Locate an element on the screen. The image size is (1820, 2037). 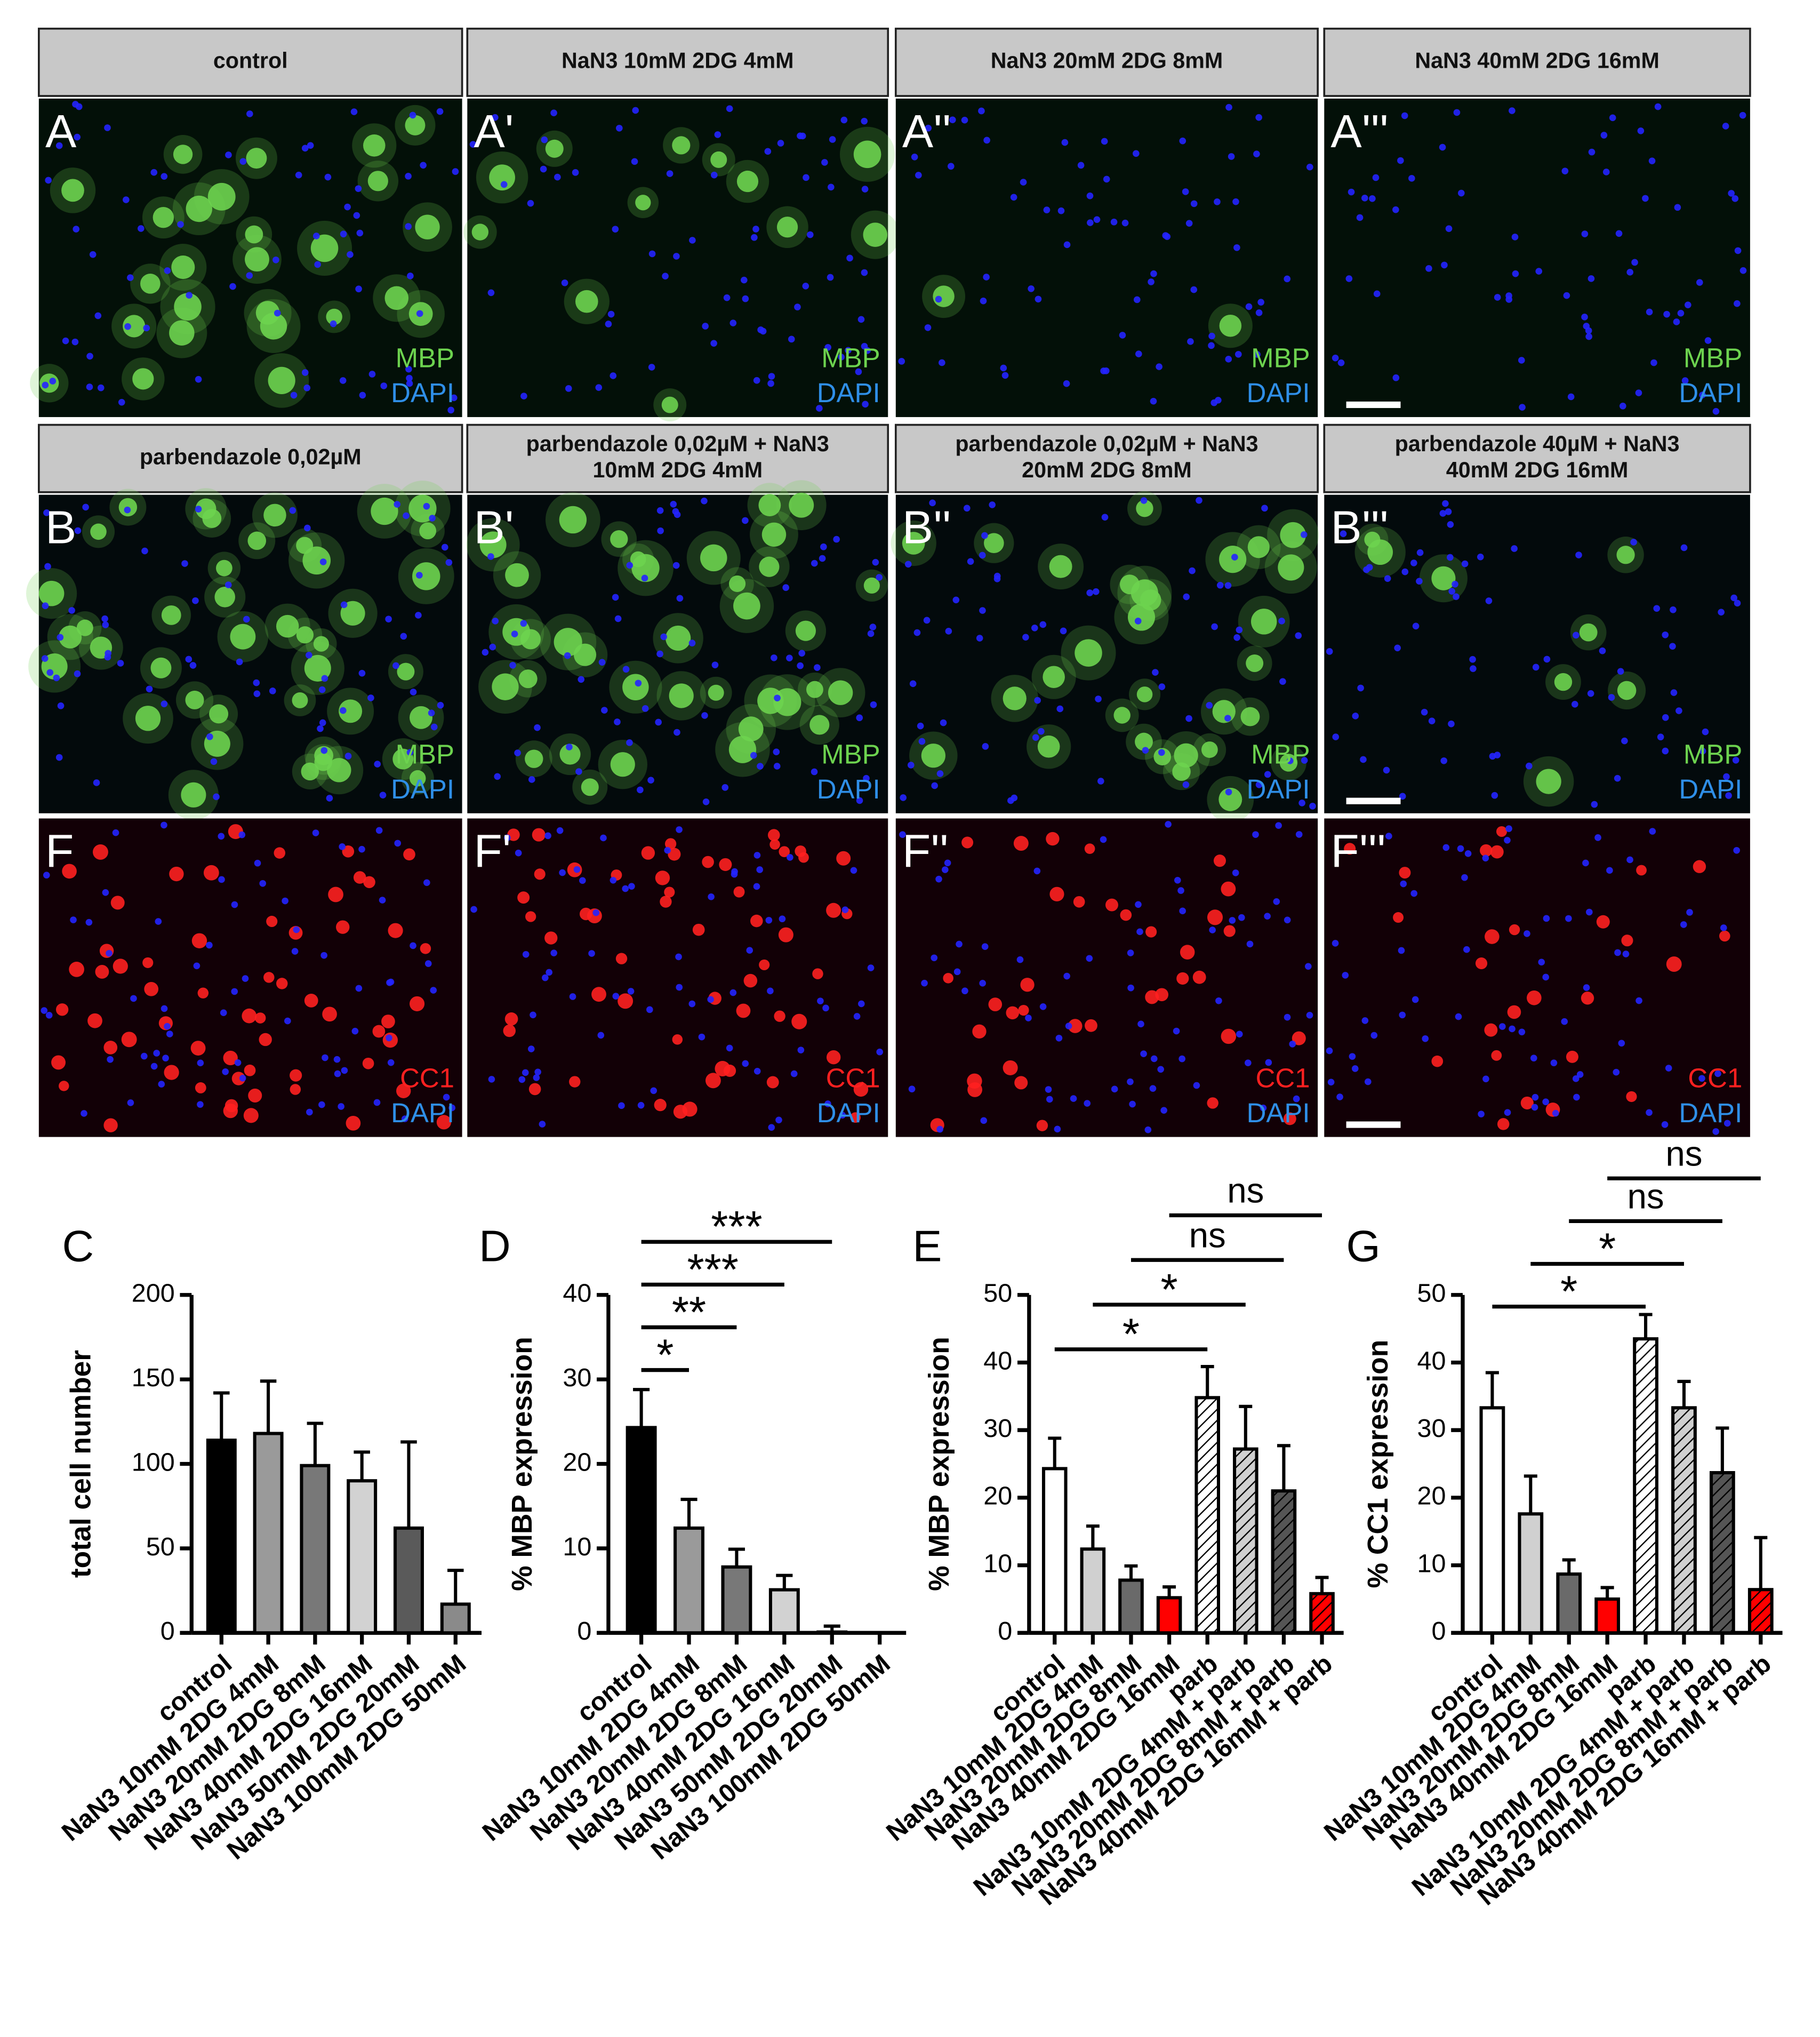
scale-bar is located at coordinates (1373, 800).